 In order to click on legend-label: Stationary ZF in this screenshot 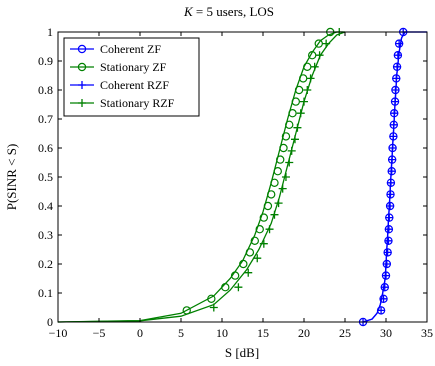, I will do `click(133, 67)`.